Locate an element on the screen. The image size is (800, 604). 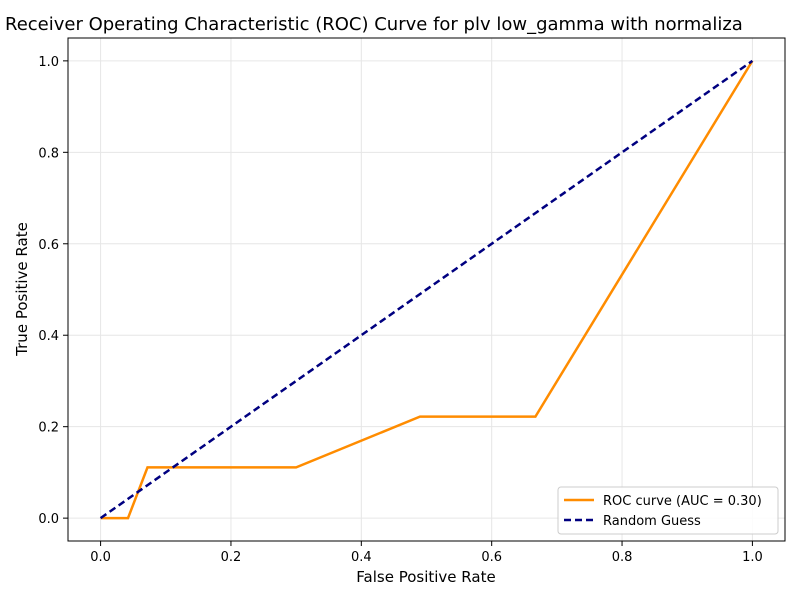
x-tick-label: 0.0 is located at coordinates (100, 557).